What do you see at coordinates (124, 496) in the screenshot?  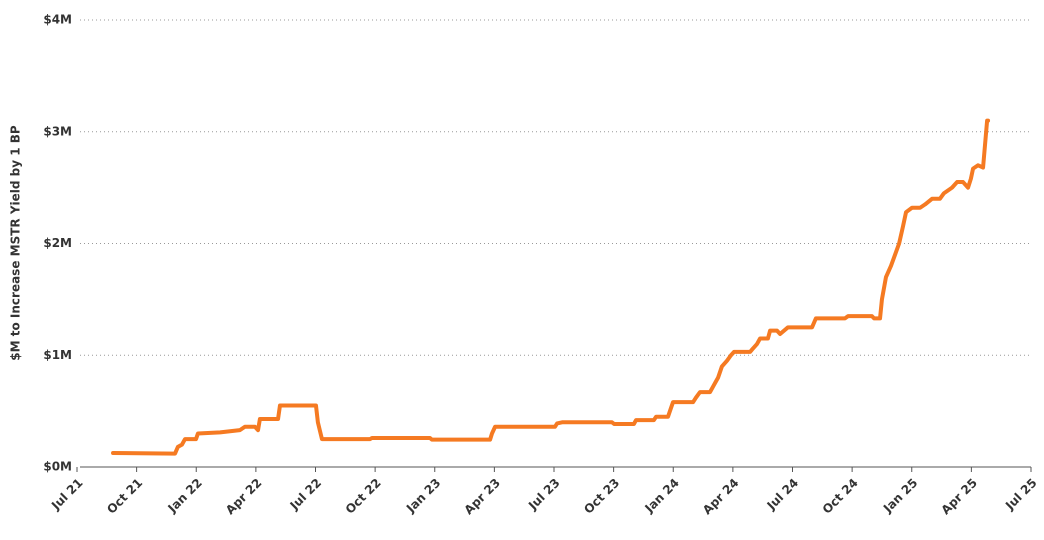 I see `x-tick-label: Oct 21` at bounding box center [124, 496].